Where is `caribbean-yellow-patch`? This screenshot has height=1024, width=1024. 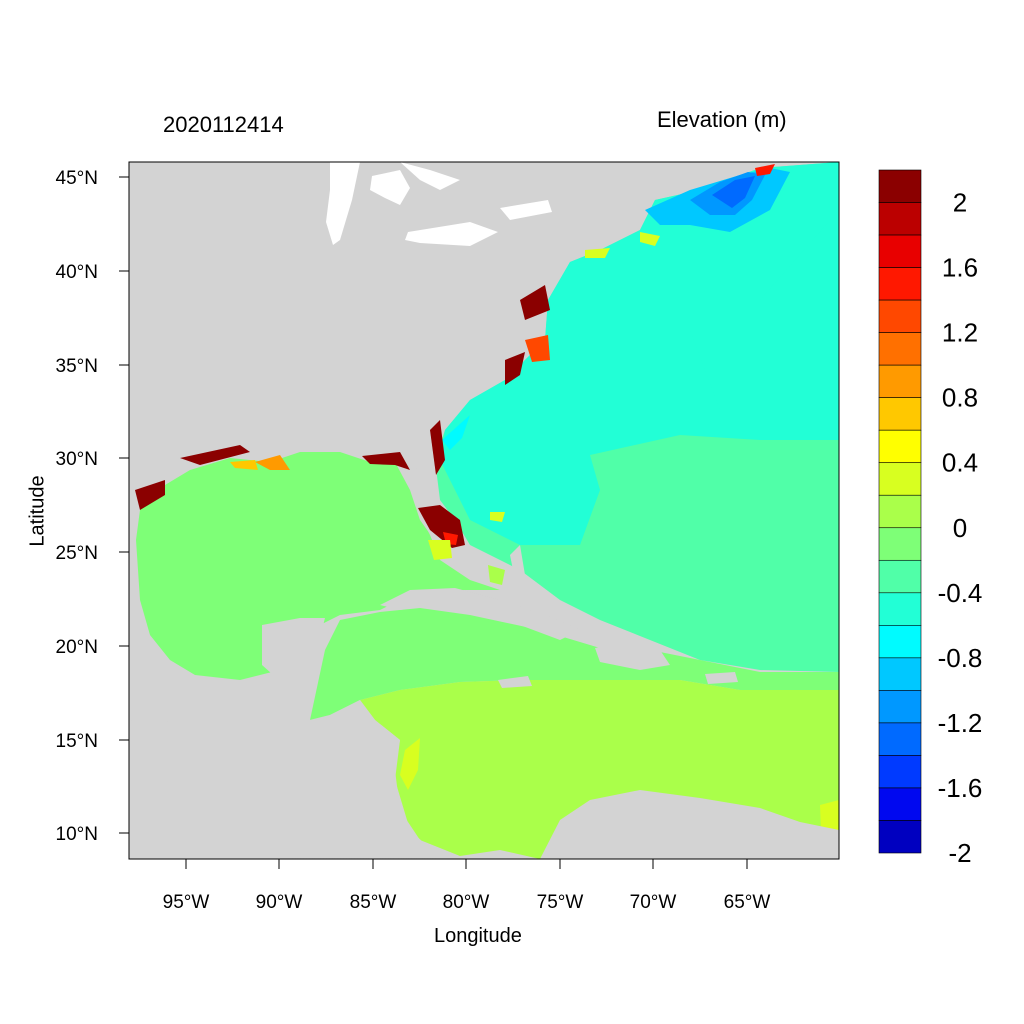
caribbean-yellow-patch is located at coordinates (410, 764).